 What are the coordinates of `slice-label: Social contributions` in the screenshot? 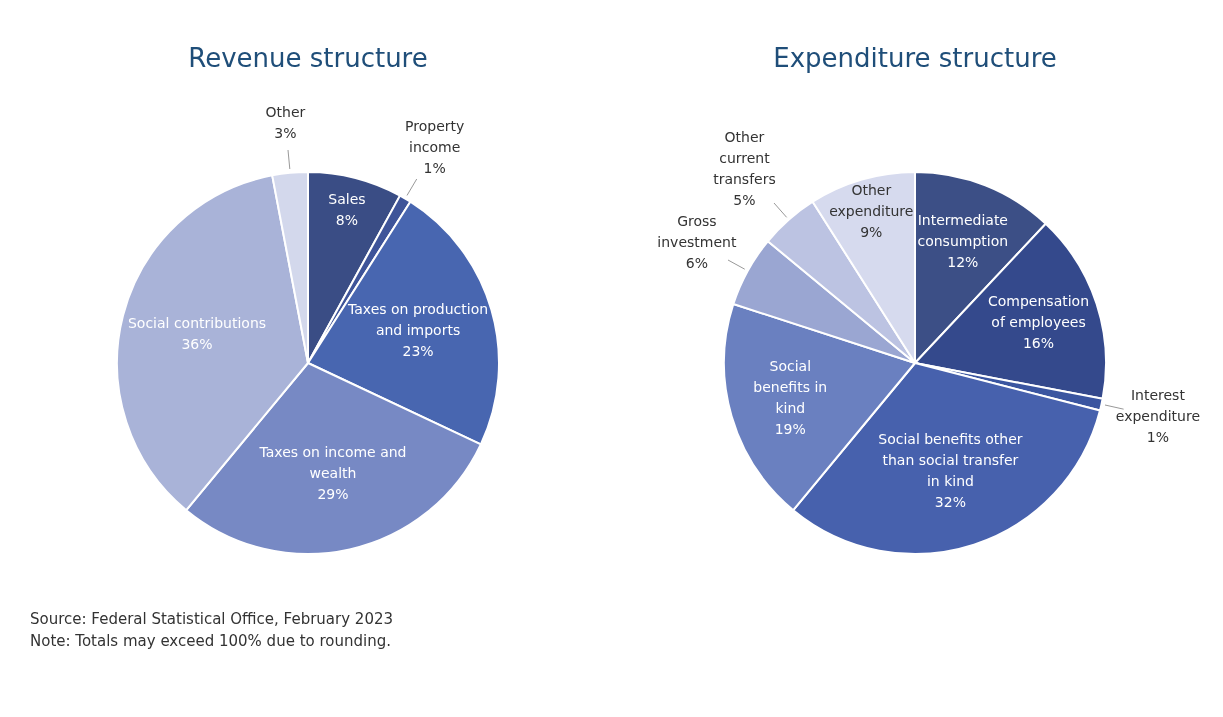 It's located at (197, 322).